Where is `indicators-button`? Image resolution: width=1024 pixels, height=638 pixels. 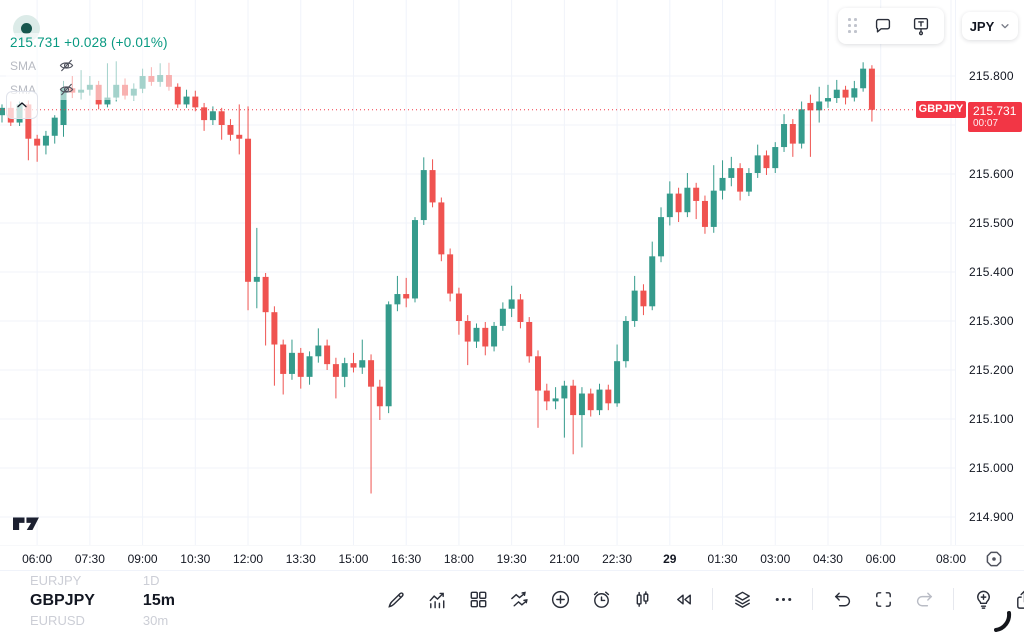
indicators-button is located at coordinates (437, 599).